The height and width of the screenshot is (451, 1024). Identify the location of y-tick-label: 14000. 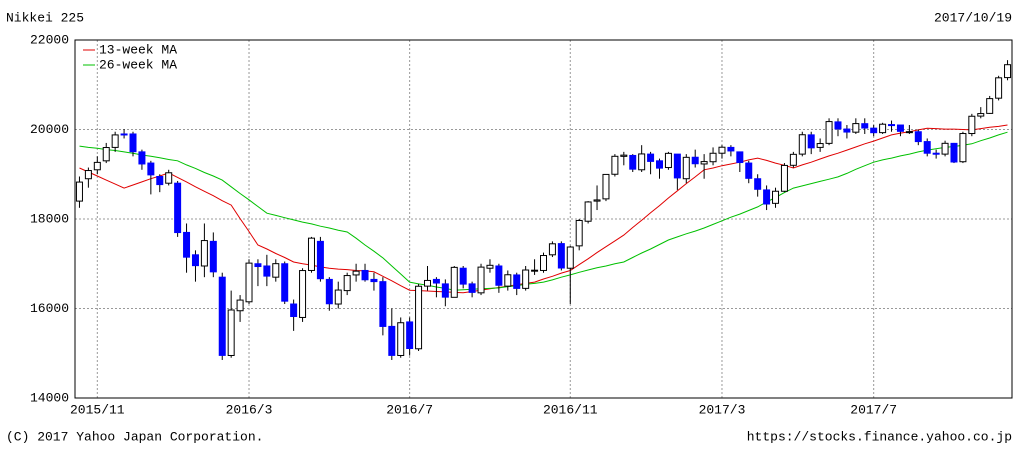
(49, 397).